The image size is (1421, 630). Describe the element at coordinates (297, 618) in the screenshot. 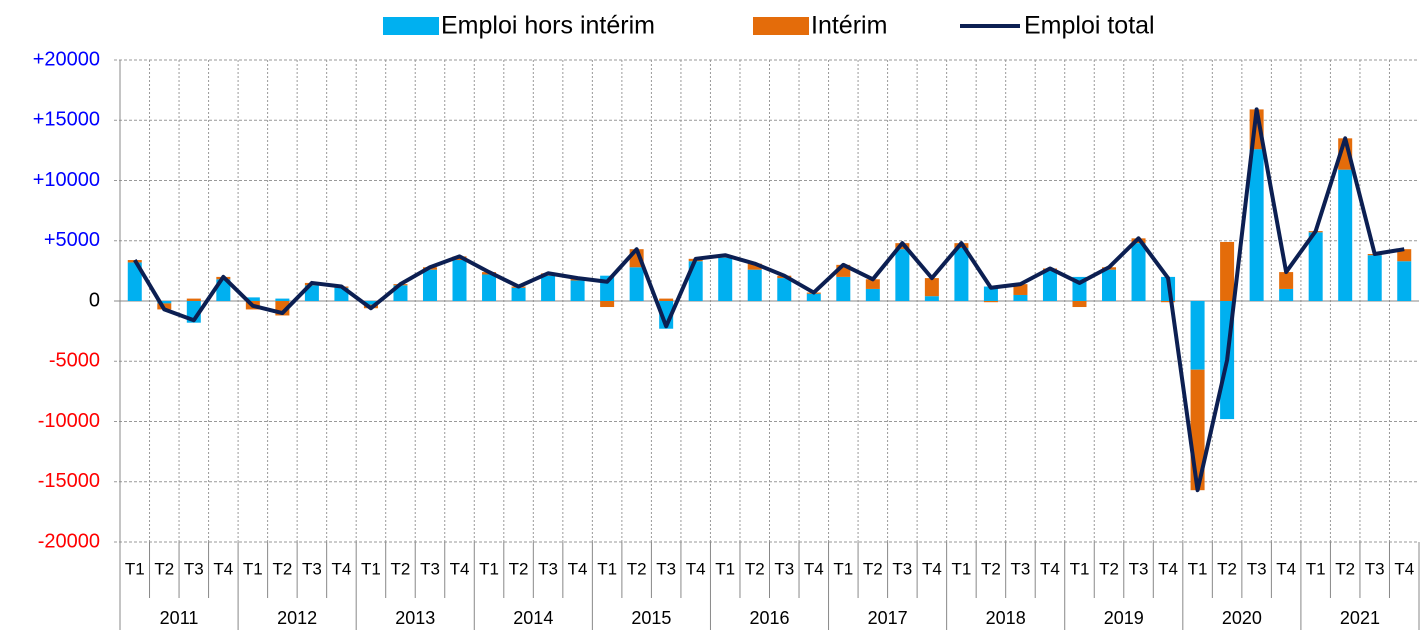

I see `year-label: 2012` at that location.